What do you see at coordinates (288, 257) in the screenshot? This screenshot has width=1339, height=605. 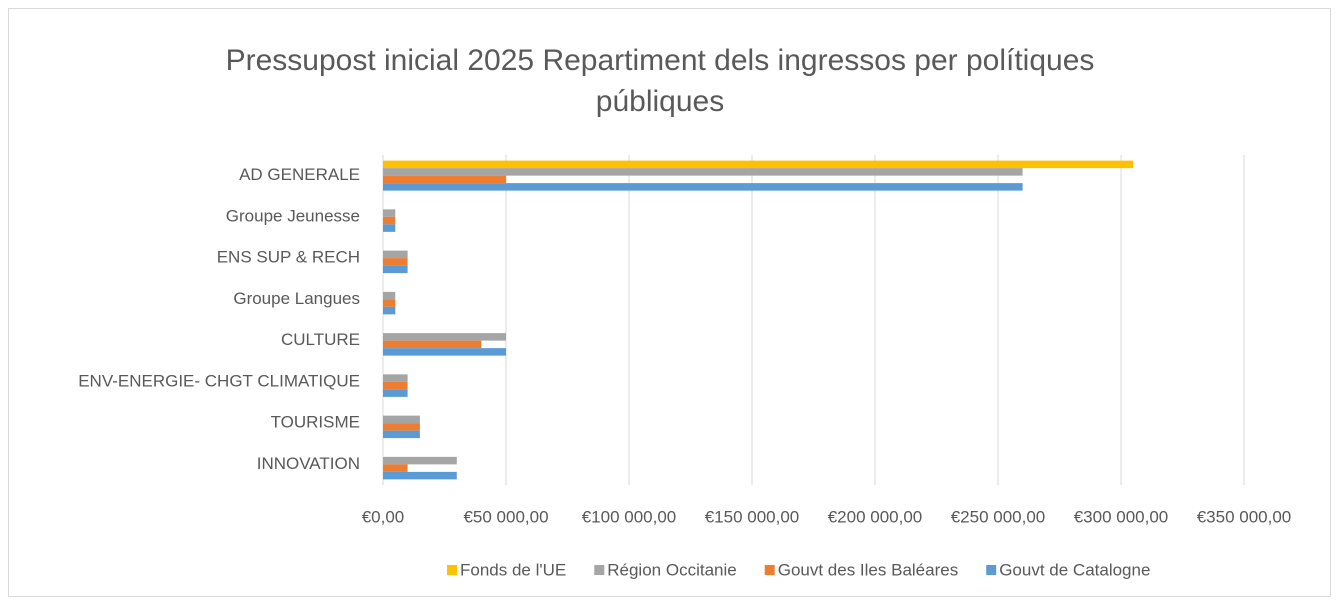 I see `y-tick-label: ENS SUP & RECH` at bounding box center [288, 257].